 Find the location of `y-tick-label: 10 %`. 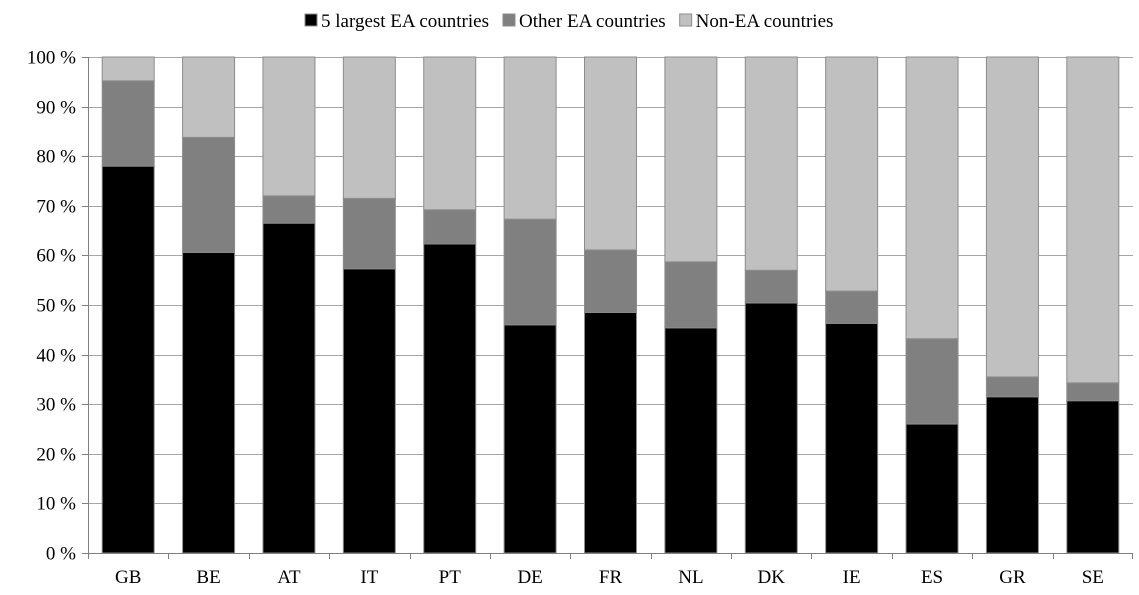

y-tick-label: 10 % is located at coordinates (56, 504).